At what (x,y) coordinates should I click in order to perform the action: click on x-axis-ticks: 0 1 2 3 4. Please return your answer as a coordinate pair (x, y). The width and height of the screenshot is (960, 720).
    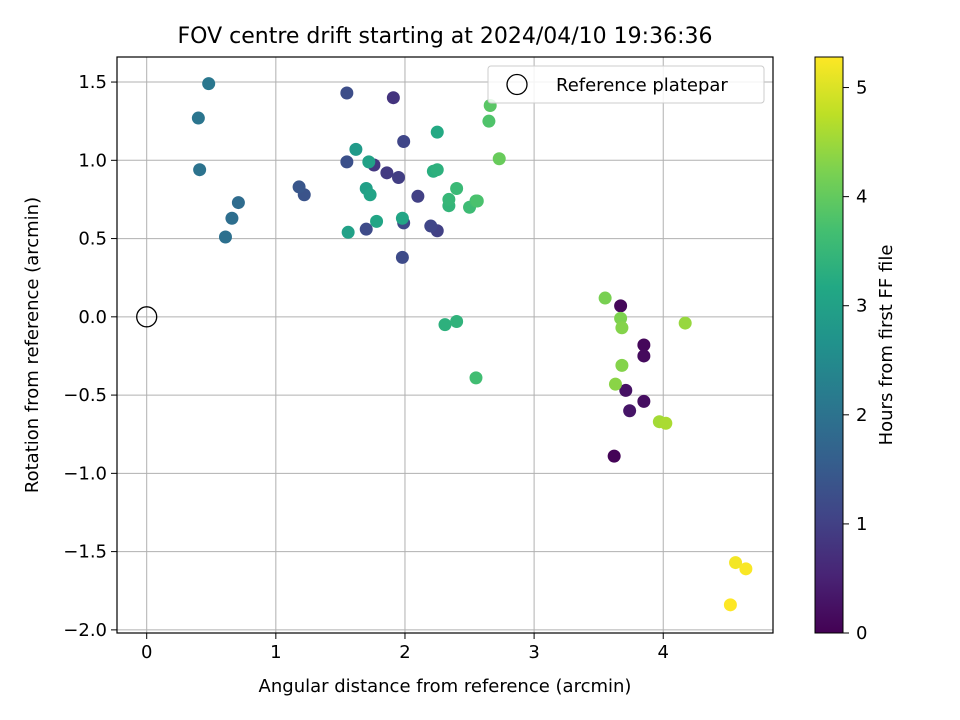
    Looking at the image, I should click on (405, 648).